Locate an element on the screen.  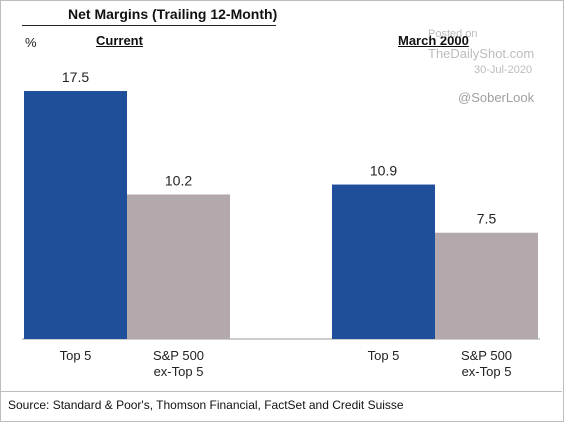
data-label: 10.9 is located at coordinates (383, 171).